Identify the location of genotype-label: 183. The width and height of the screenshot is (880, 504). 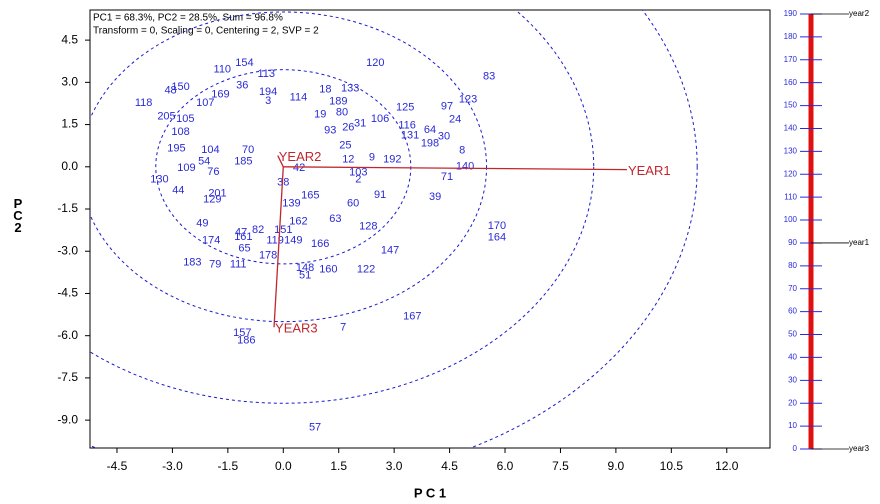
(192, 263).